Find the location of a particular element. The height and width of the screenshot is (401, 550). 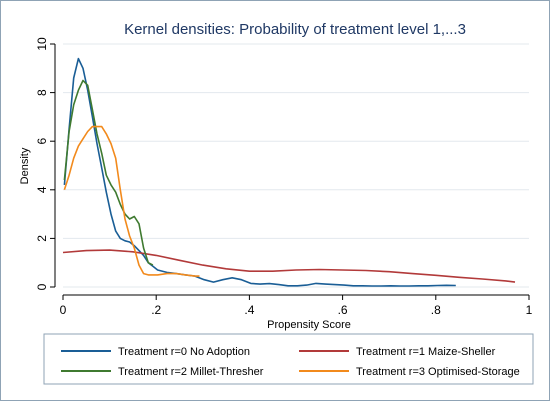

y-tick-label: 8 is located at coordinates (42, 92).